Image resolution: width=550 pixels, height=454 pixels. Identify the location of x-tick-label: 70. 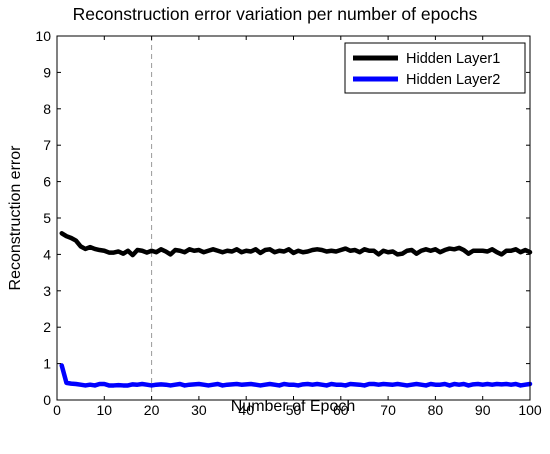
(388, 410).